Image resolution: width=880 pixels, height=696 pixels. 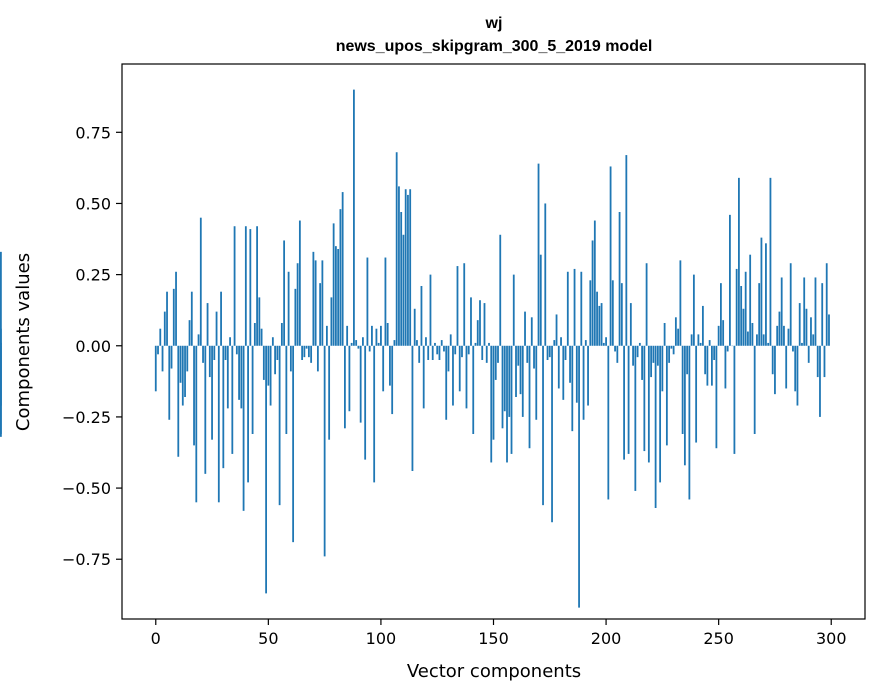 What do you see at coordinates (86, 559) in the screenshot?
I see `y-tick-label-0: −0.75` at bounding box center [86, 559].